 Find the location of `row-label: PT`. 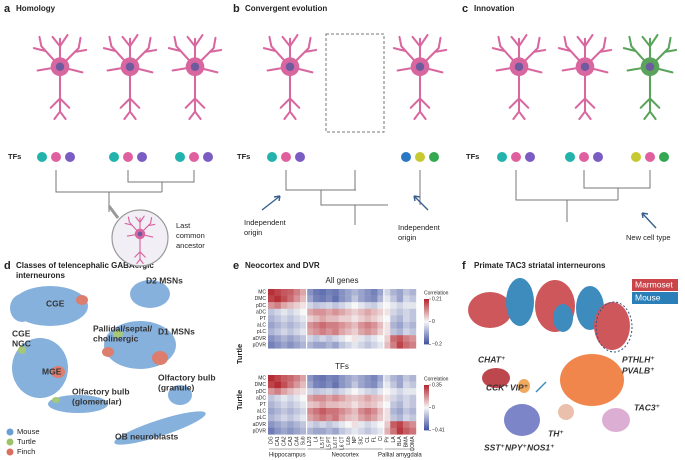

row-label: PT is located at coordinates (263, 405).